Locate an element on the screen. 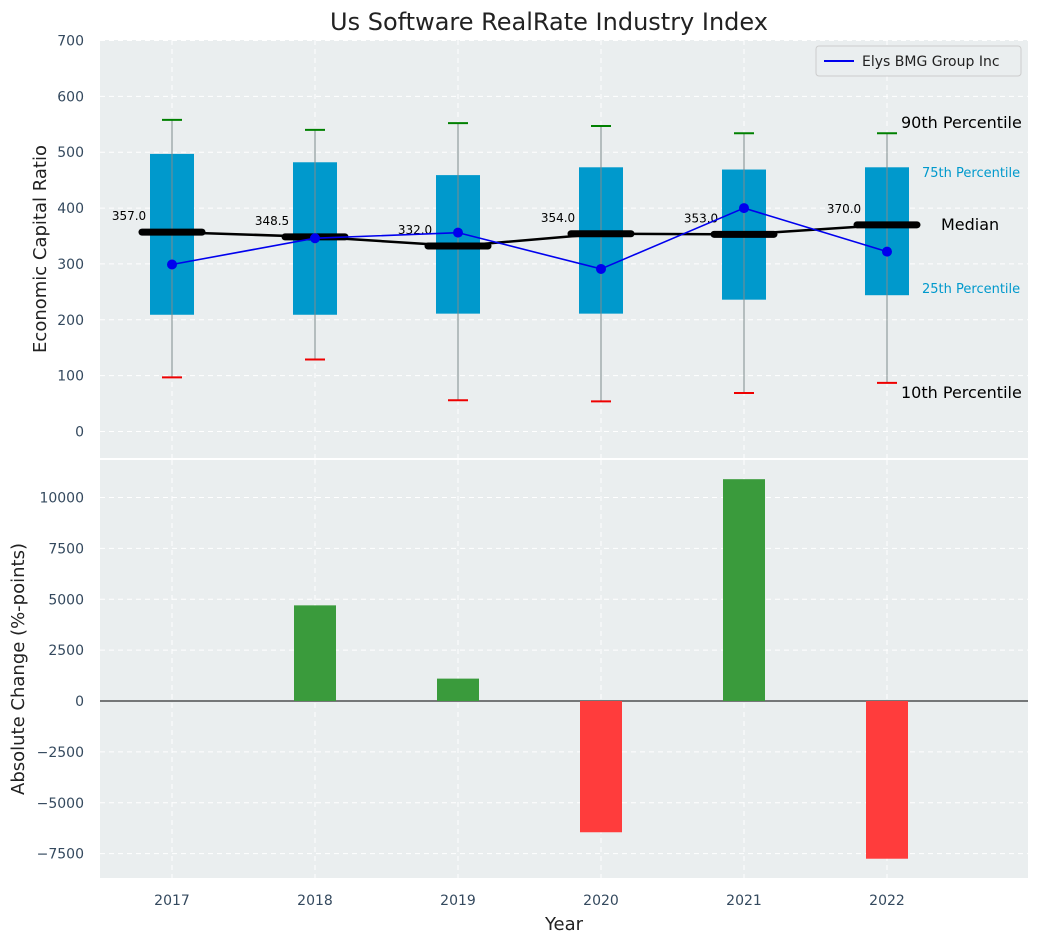 The image size is (1039, 942). bottom-y-axis-label: Absolute Change (%-points) is located at coordinates (18, 669).